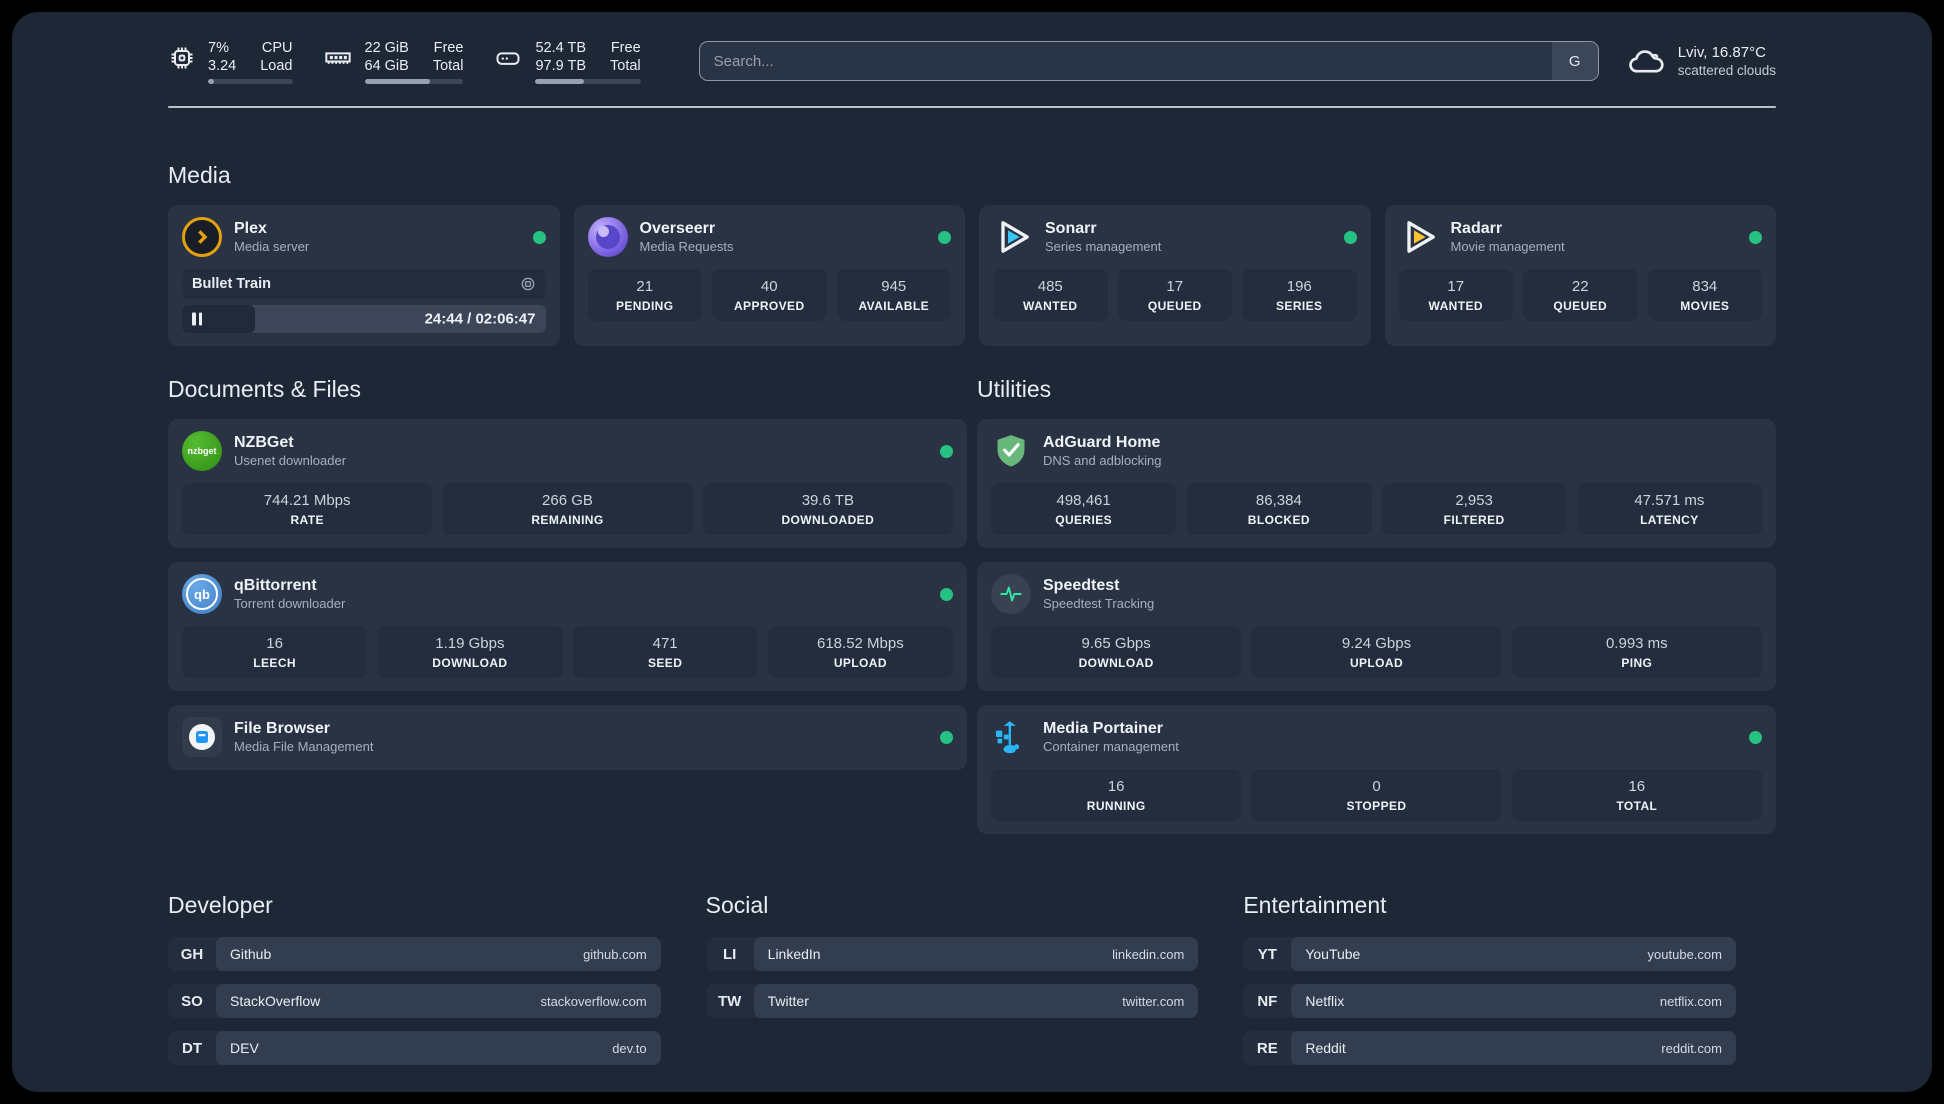  I want to click on stat-stopped: 0 STOPPED, so click(1376, 795).